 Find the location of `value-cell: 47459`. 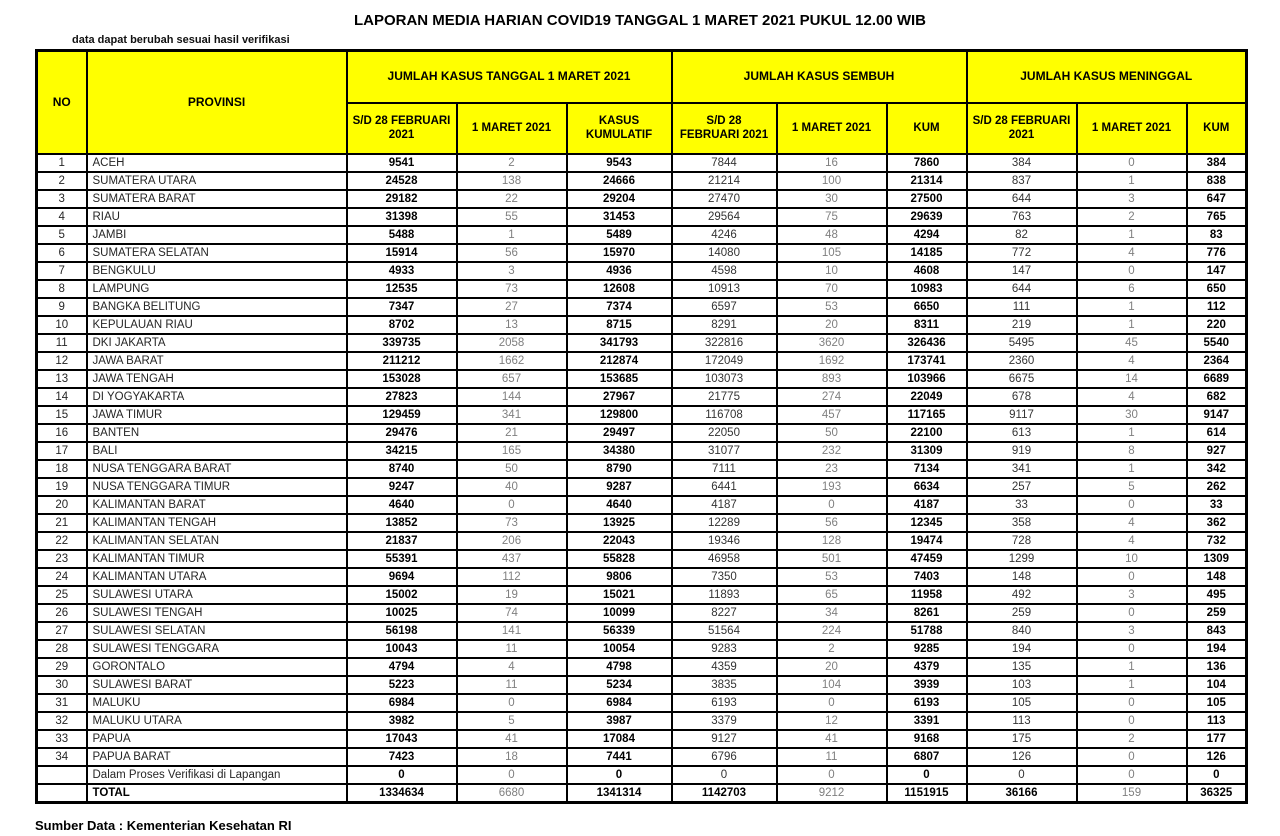

value-cell: 47459 is located at coordinates (926, 558).